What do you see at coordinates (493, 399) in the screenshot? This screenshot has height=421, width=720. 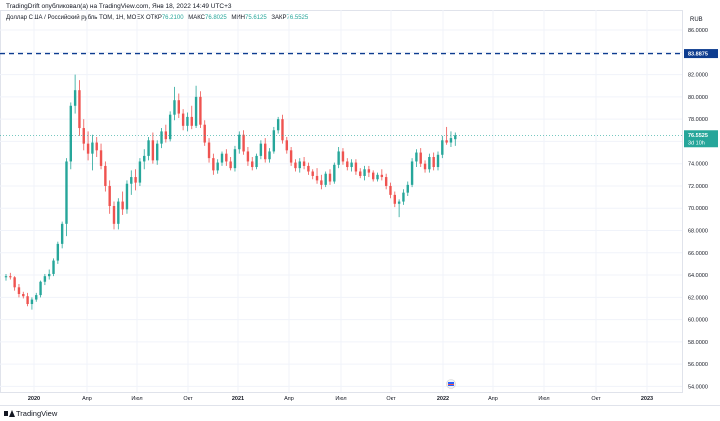 I see `x-tick-label: Апр` at bounding box center [493, 399].